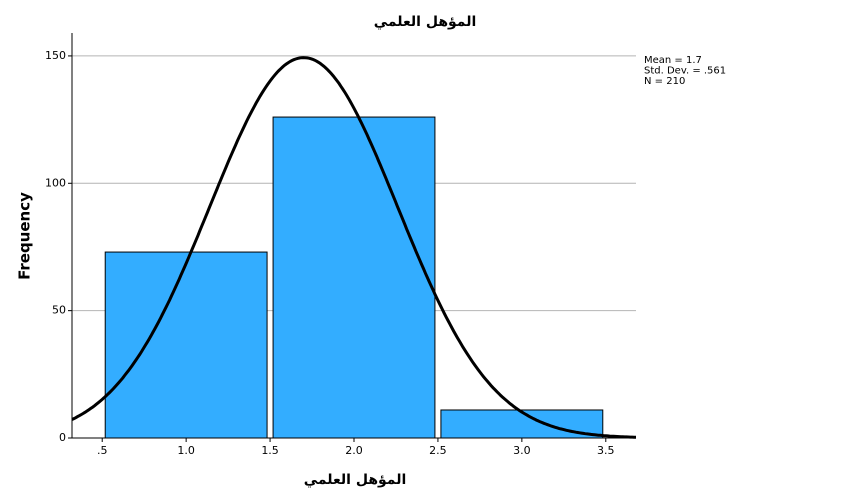 This screenshot has width=850, height=504. Describe the element at coordinates (354, 450) in the screenshot. I see `x-tick-label: 2.0` at that location.